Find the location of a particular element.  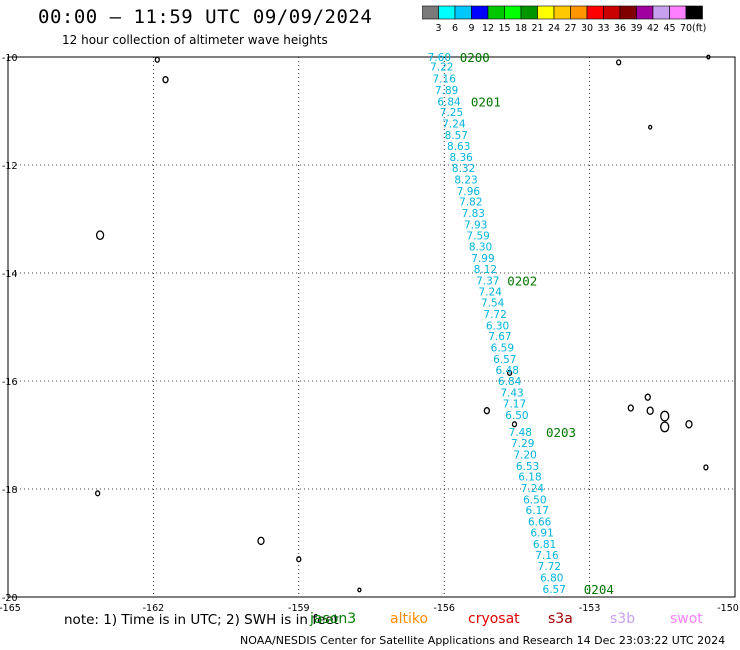

swh-track-label: 7.37 is located at coordinates (487, 282).